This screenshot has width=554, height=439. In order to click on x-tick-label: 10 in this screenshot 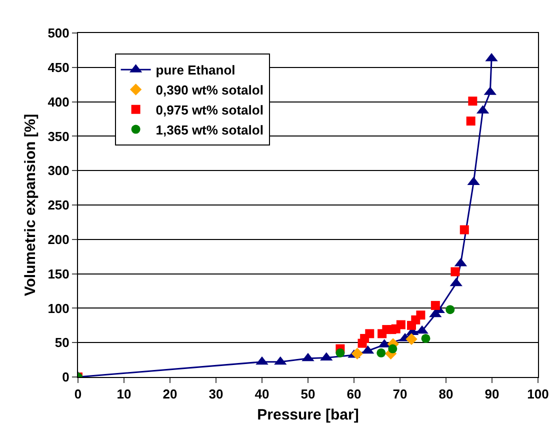, I will do `click(124, 394)`.